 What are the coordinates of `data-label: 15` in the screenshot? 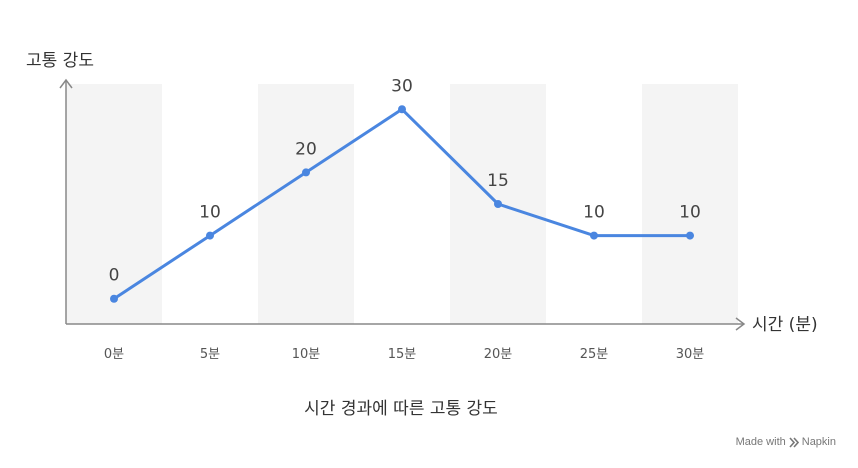 It's located at (498, 181).